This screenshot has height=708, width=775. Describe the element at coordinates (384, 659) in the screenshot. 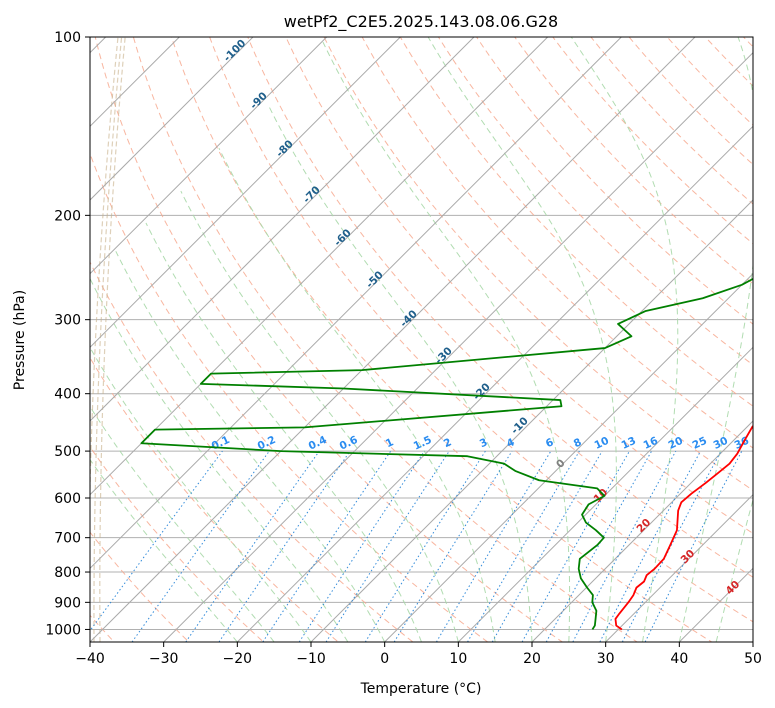

I see `x-tick-label: 0` at that location.